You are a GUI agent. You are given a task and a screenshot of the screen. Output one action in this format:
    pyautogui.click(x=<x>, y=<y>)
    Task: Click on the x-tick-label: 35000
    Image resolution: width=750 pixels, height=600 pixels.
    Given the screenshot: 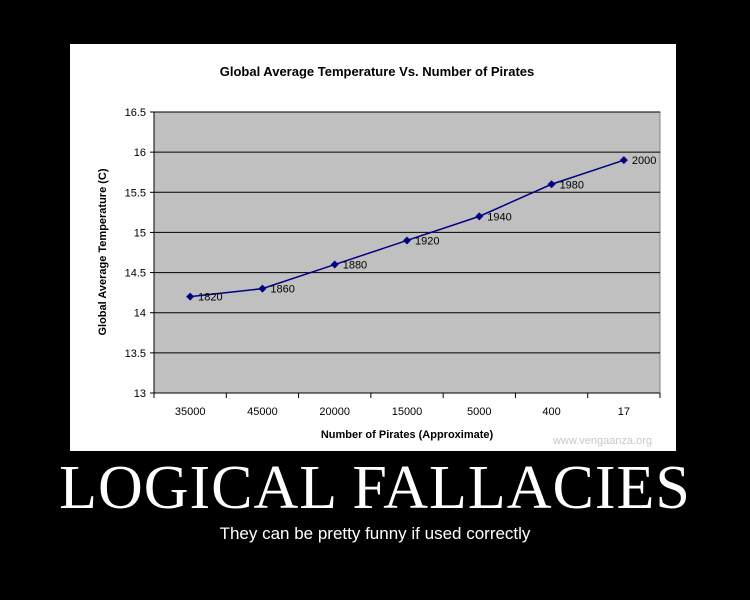 What is the action you would take?
    pyautogui.click(x=190, y=412)
    